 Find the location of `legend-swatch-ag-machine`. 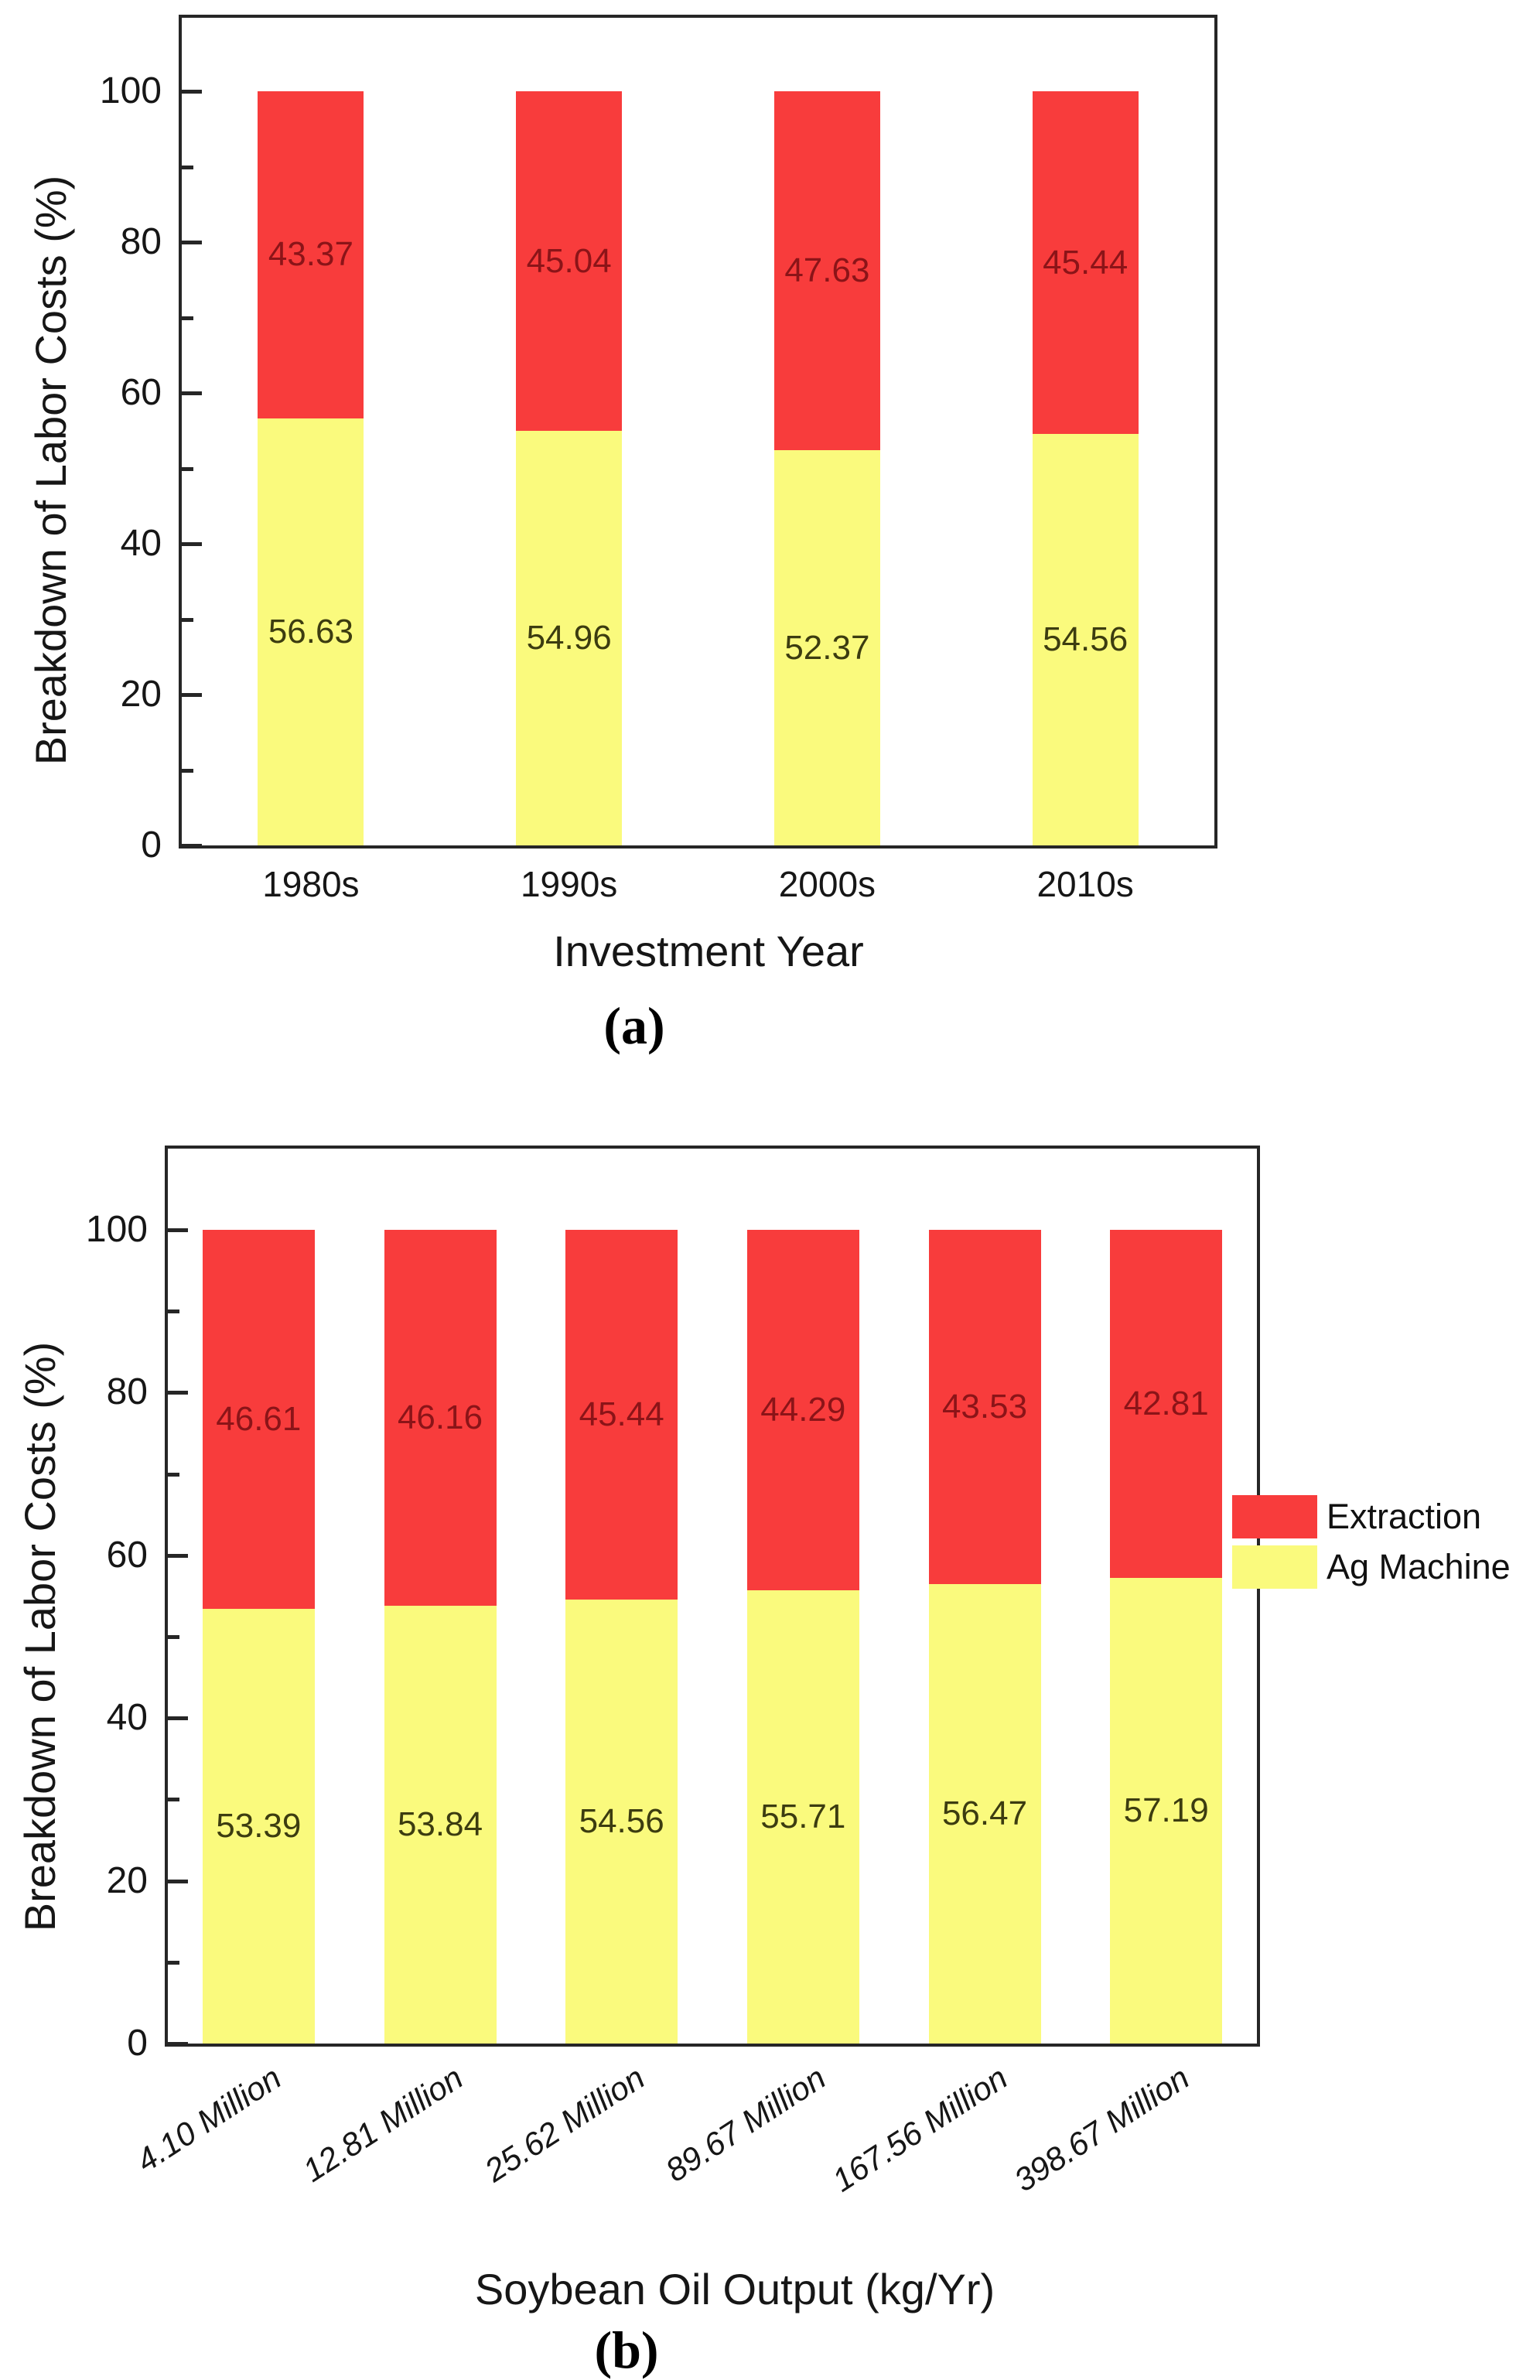

legend-swatch-ag-machine is located at coordinates (1274, 1567).